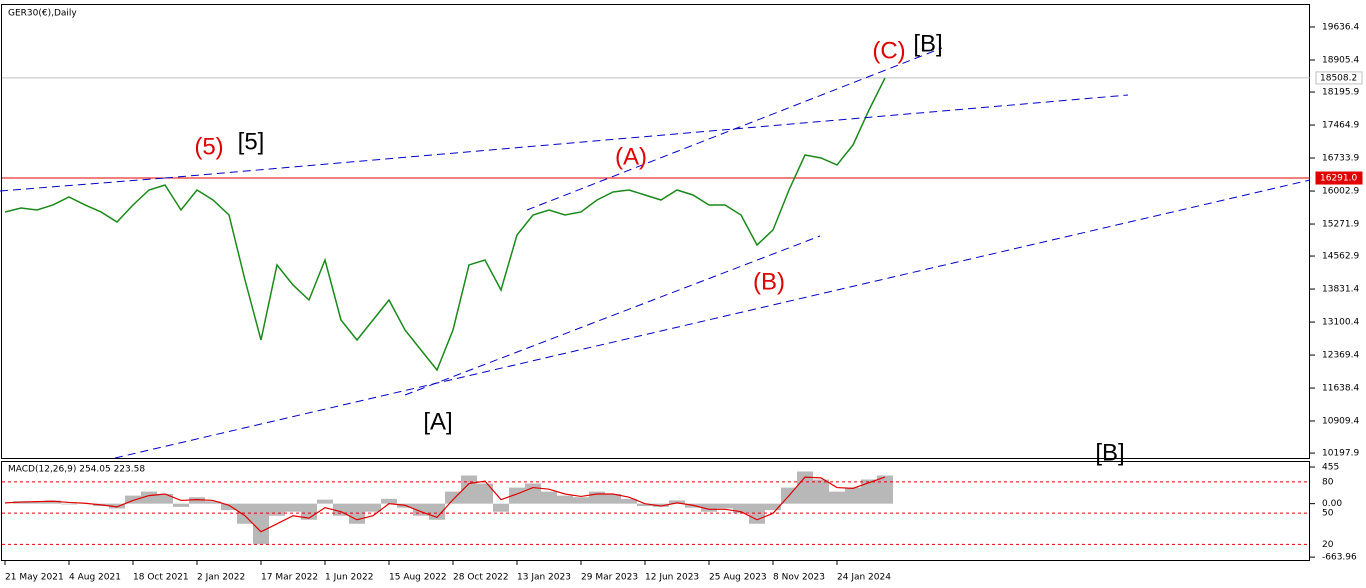 This screenshot has height=588, width=1366. I want to click on x-tick-label: 8 Nov 2023, so click(799, 578).